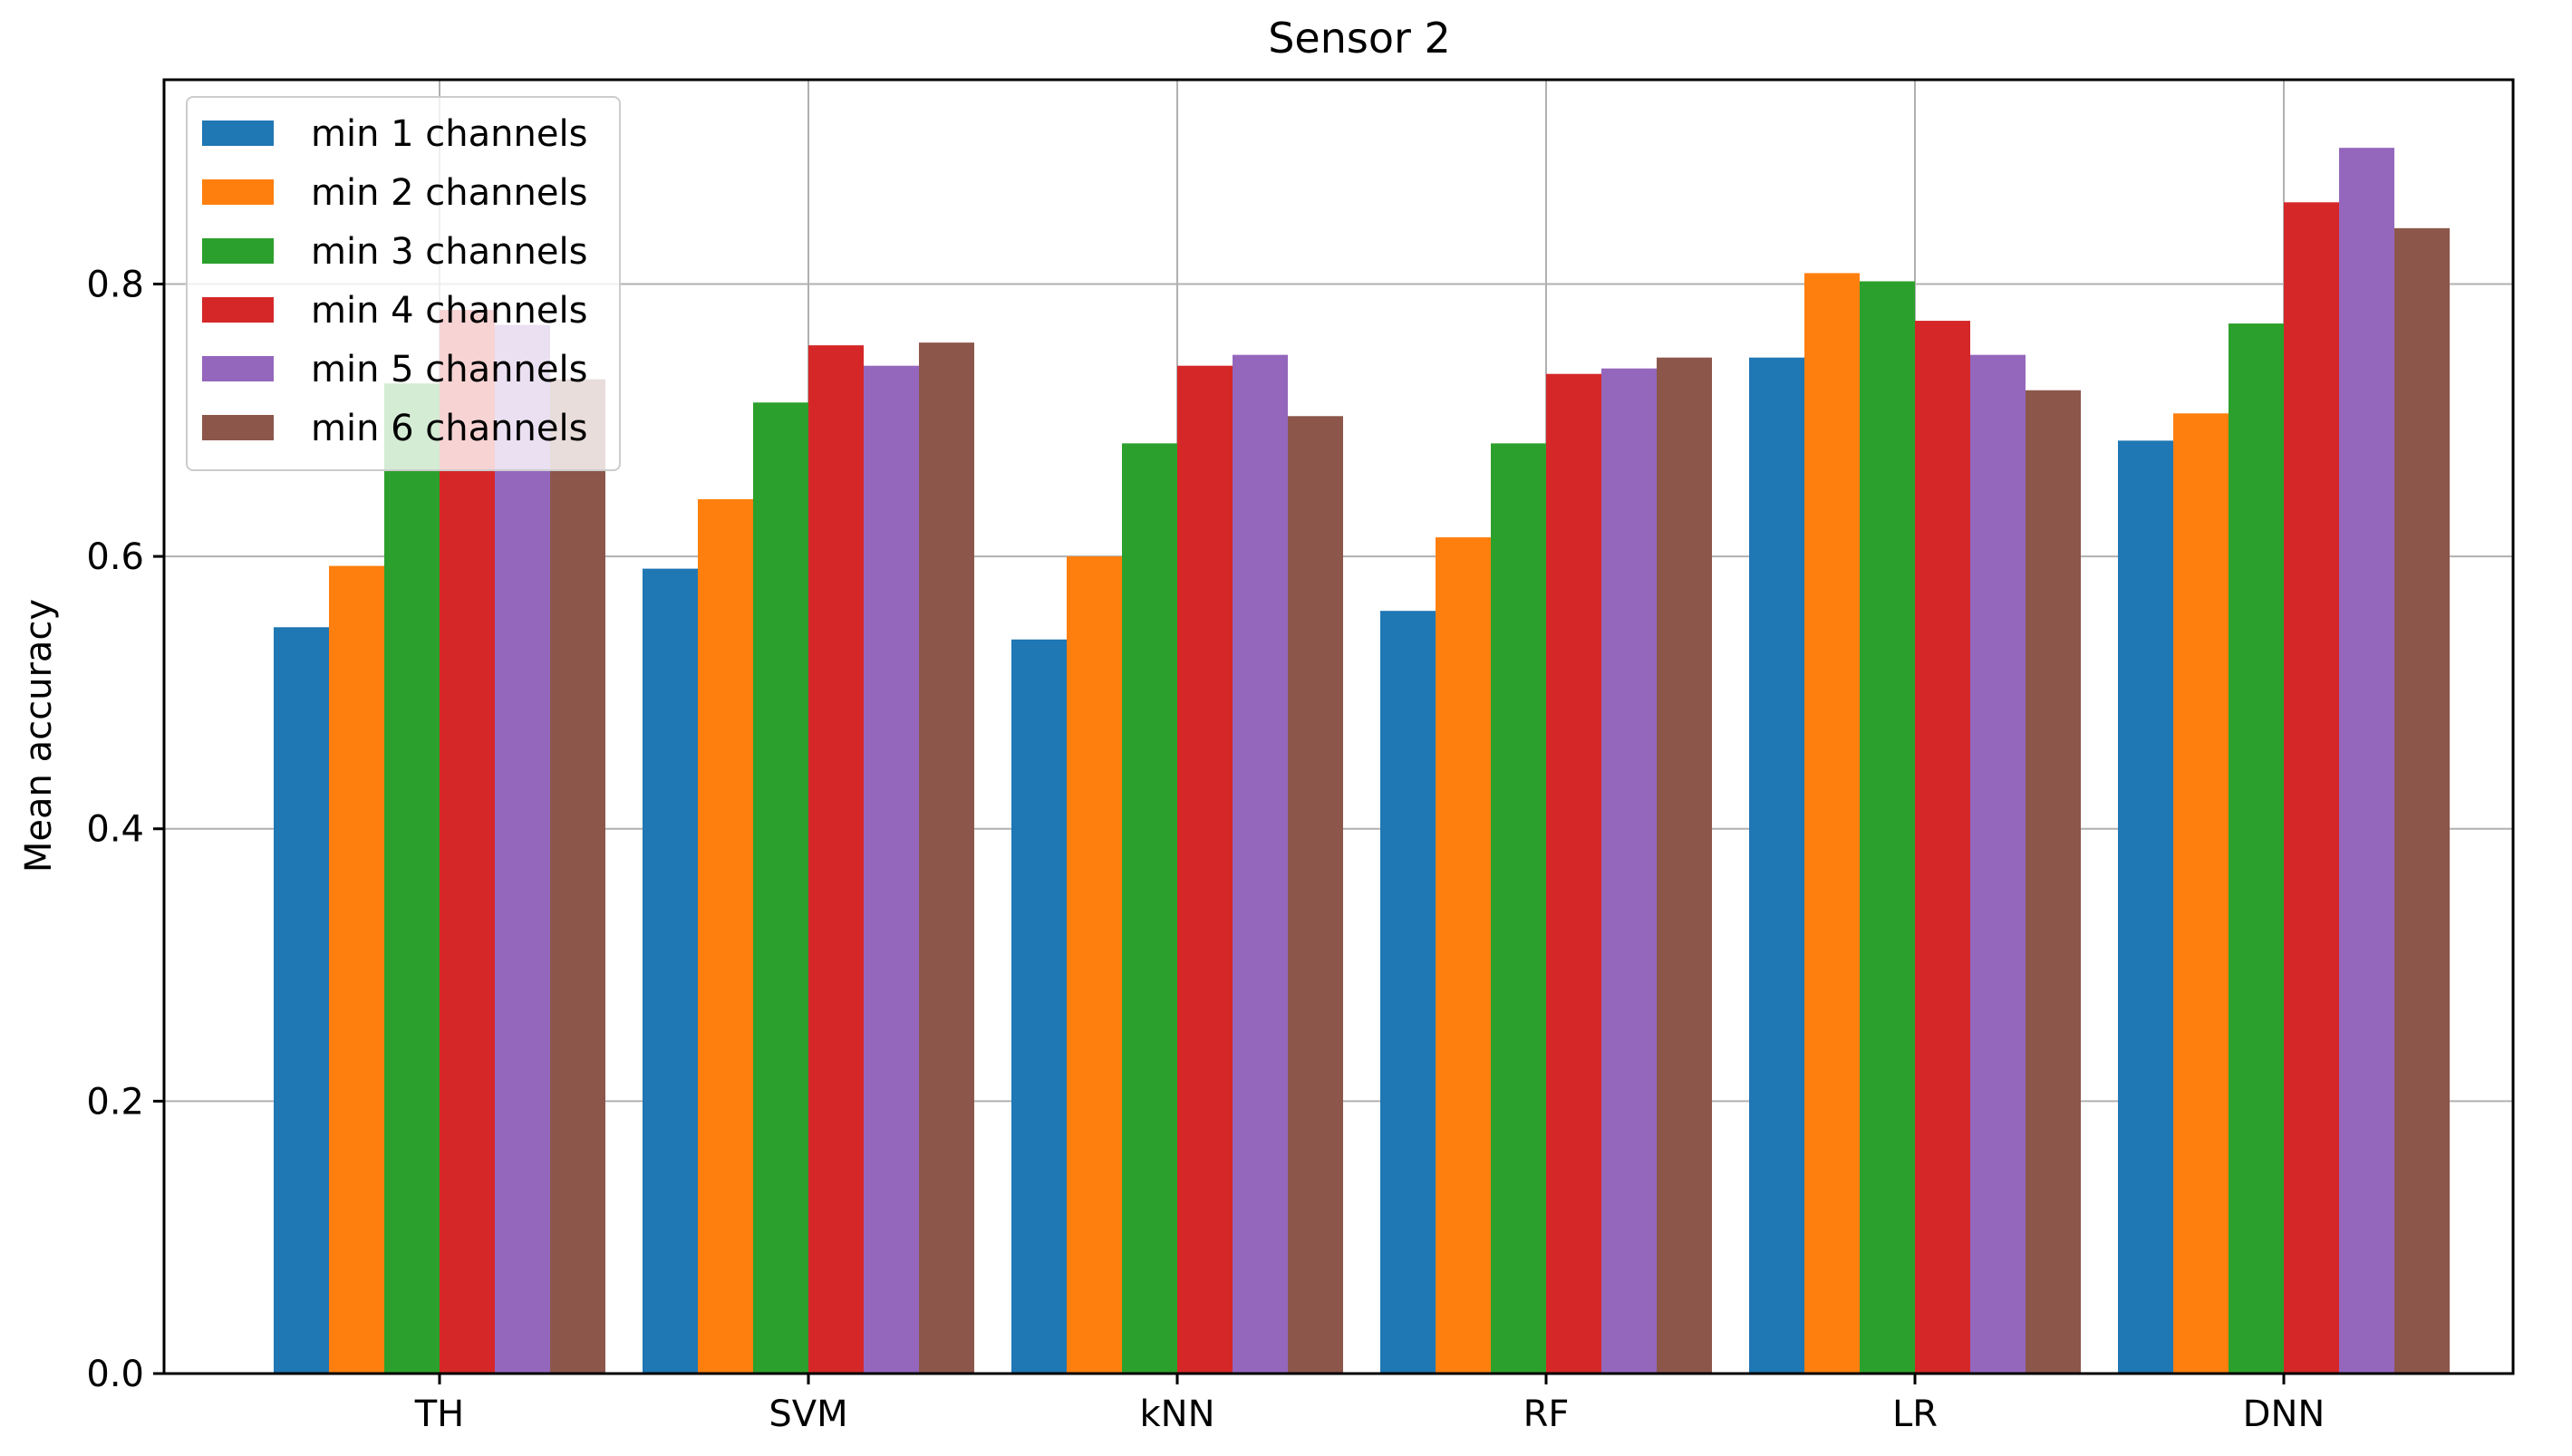 This screenshot has height=1456, width=2572. What do you see at coordinates (1546, 1414) in the screenshot?
I see `x-tick-label: RF` at bounding box center [1546, 1414].